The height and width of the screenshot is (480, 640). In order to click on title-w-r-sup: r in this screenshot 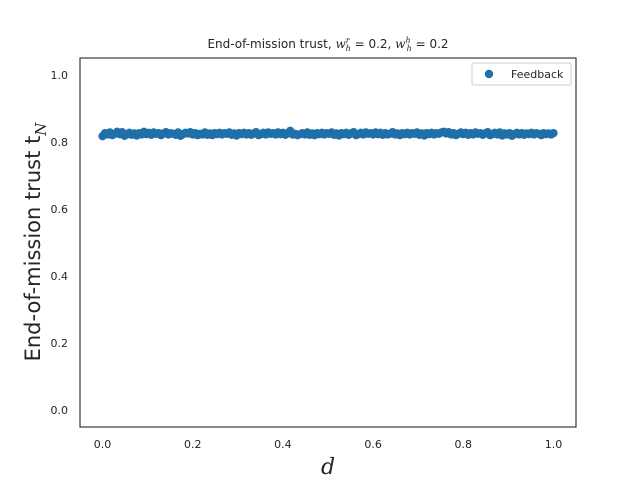, I will do `click(348, 40)`.